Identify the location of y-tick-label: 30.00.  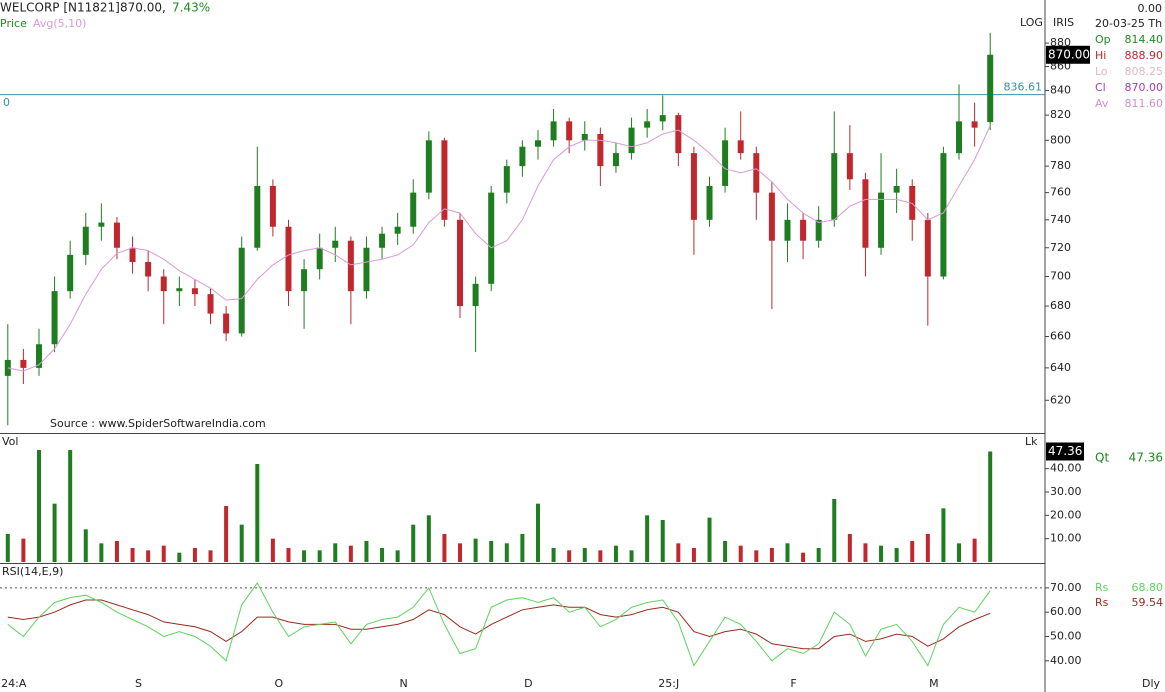
(1066, 491).